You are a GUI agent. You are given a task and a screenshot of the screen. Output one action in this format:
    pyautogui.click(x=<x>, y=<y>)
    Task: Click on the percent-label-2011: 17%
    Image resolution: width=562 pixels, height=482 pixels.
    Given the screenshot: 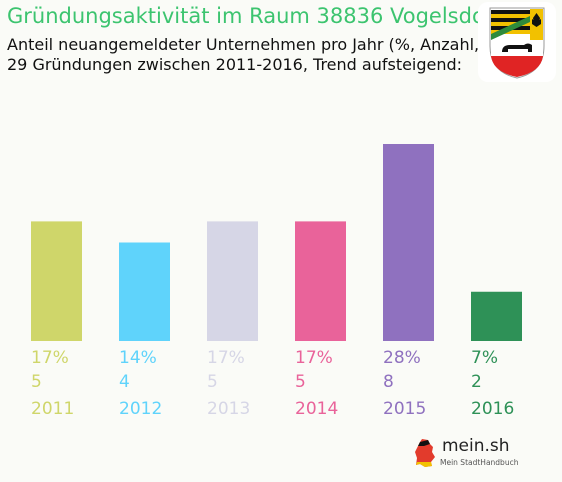 What is the action you would take?
    pyautogui.click(x=50, y=358)
    